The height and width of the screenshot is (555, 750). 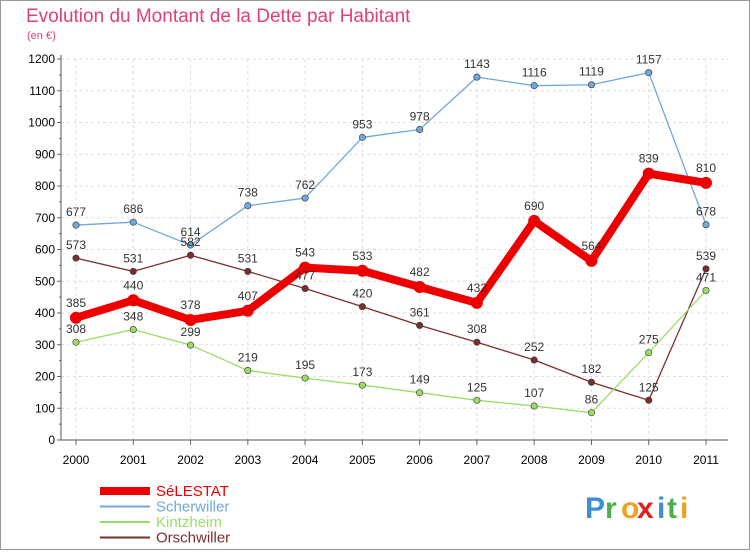 I want to click on brand-letter: i, so click(x=661, y=508).